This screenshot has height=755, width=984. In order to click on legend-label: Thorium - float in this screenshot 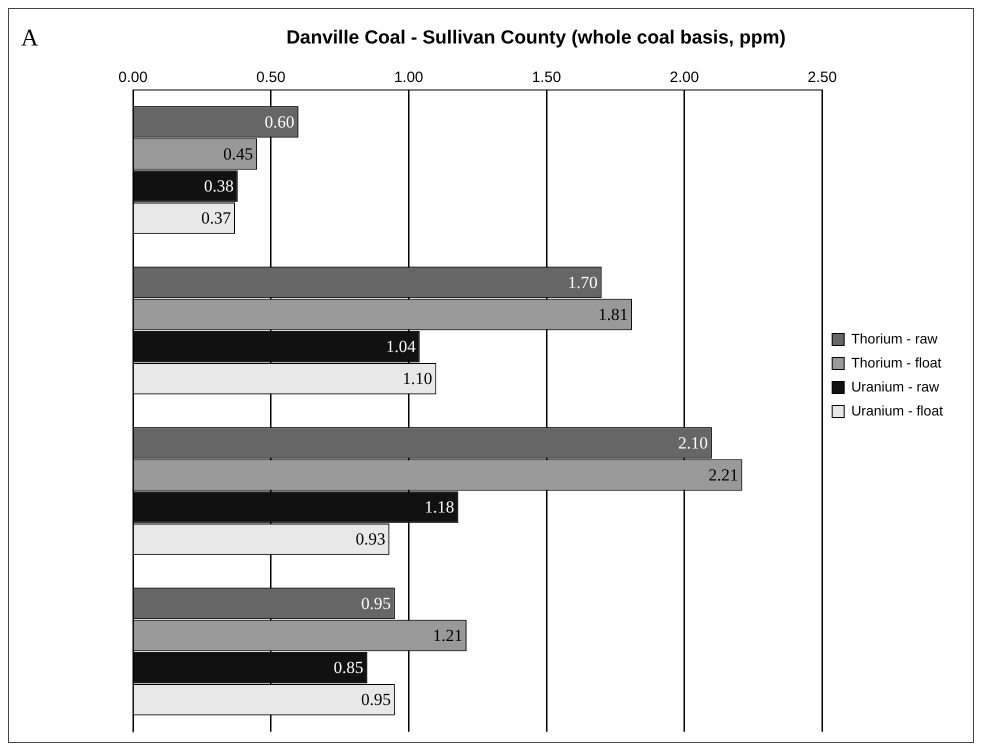, I will do `click(896, 362)`.